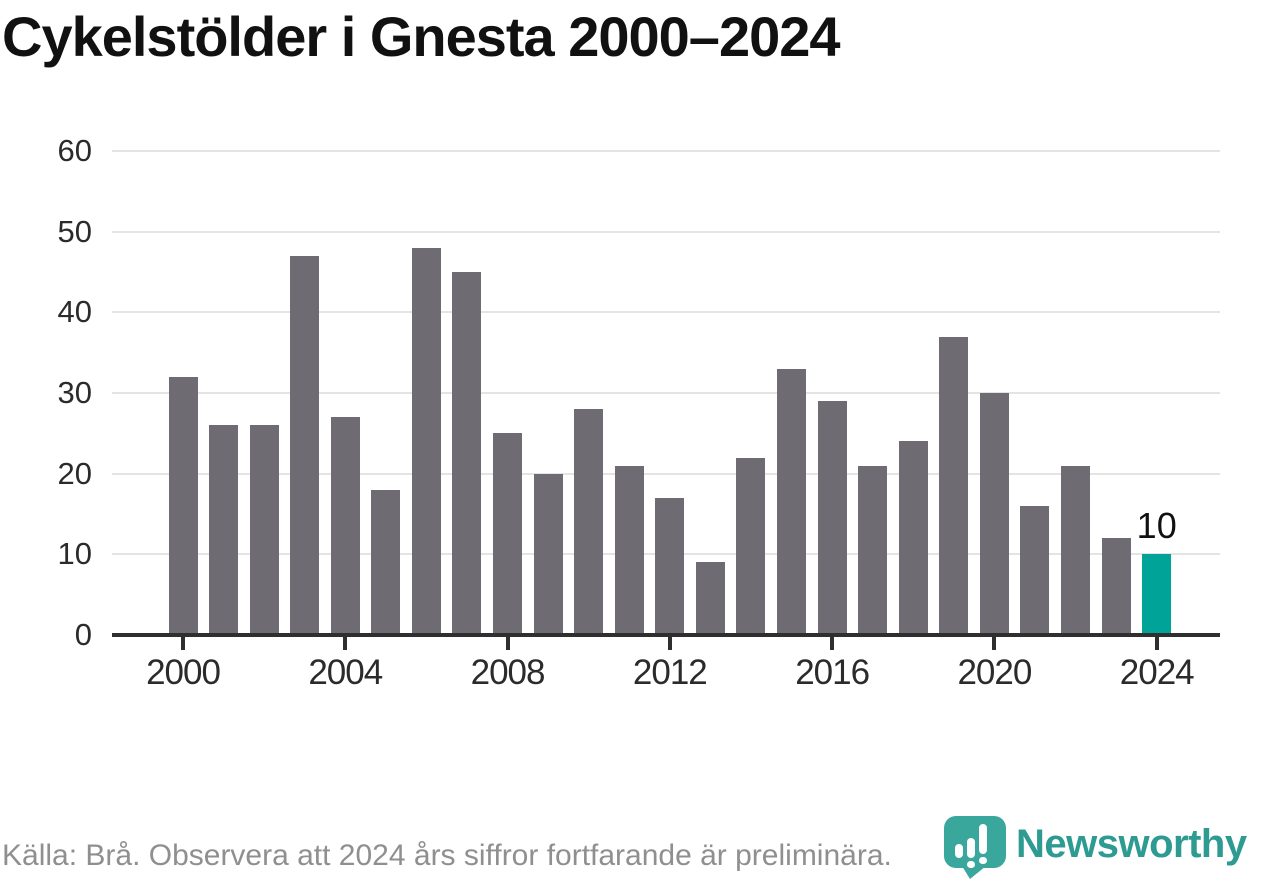 This screenshot has width=1262, height=879. Describe the element at coordinates (1157, 672) in the screenshot. I see `x-tick-label-2024: 2024` at that location.